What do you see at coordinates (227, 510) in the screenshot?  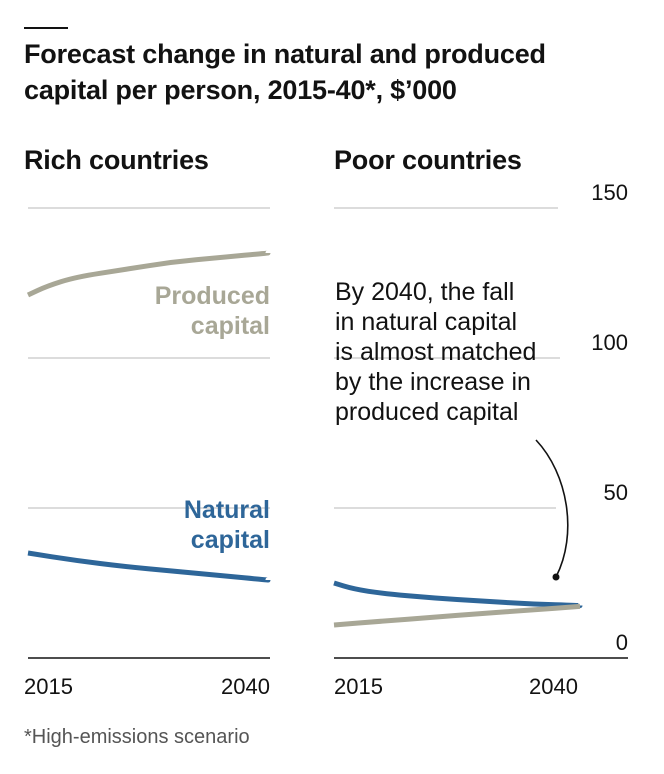 I see `series-label-line: Natural` at bounding box center [227, 510].